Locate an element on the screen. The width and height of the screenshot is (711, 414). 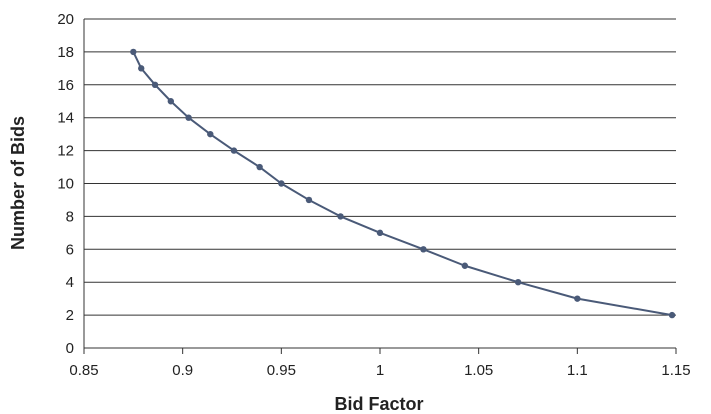
x-tick-labels: 0.85 0.9 0.95 1 1.05 1.1 1.15 is located at coordinates (379, 370).